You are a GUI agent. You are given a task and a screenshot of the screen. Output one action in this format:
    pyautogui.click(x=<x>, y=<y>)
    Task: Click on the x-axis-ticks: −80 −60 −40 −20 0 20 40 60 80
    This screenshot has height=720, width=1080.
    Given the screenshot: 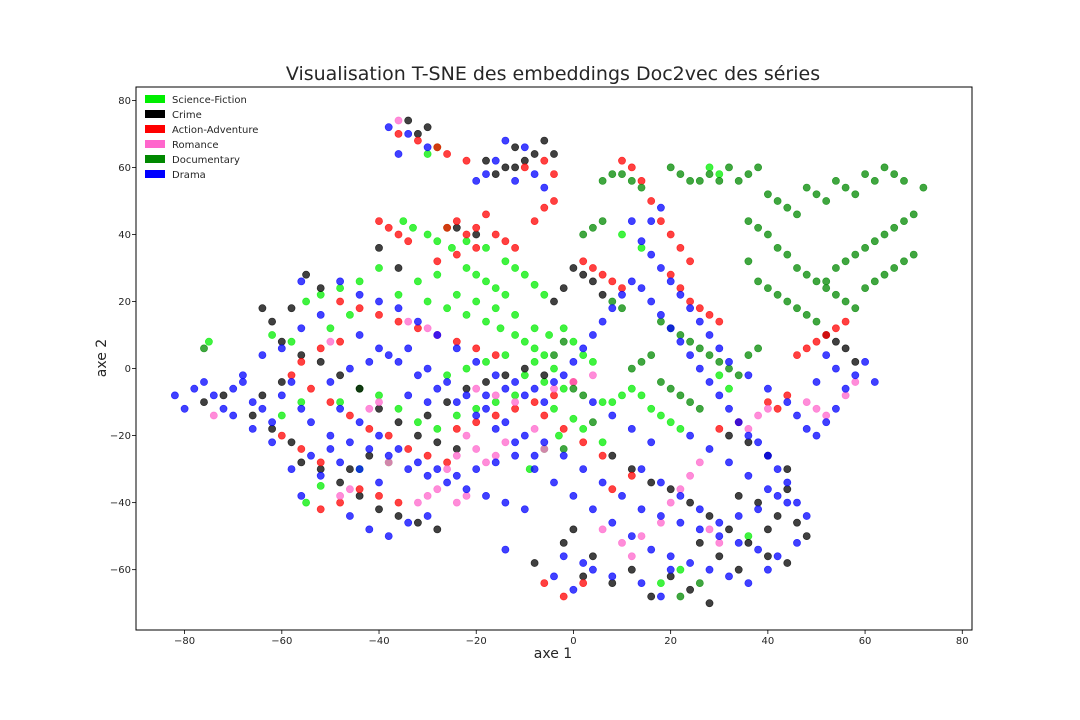 What is the action you would take?
    pyautogui.click(x=571, y=638)
    